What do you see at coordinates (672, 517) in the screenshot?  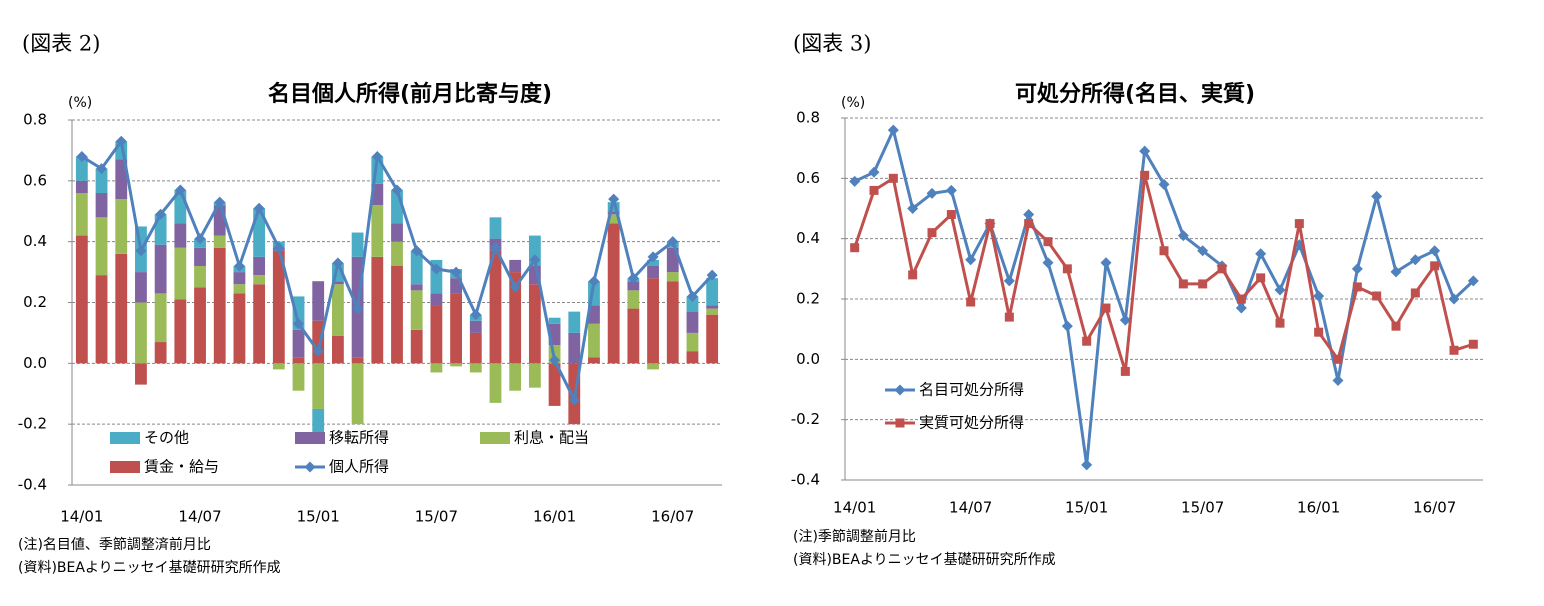 I see `x-tick-label: 16/07` at bounding box center [672, 517].